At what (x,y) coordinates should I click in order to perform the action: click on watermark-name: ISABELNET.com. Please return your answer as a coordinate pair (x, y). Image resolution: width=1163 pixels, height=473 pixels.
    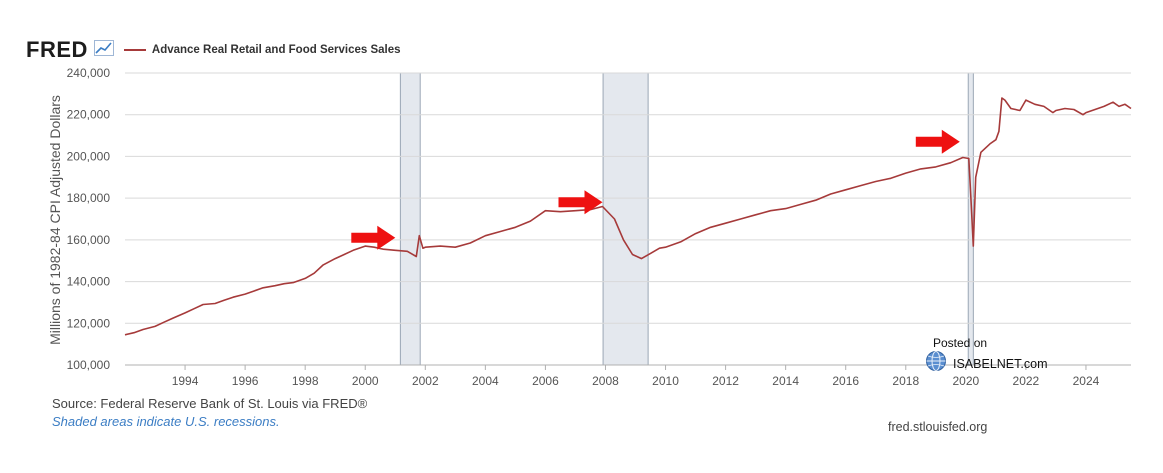
    Looking at the image, I should click on (1000, 363).